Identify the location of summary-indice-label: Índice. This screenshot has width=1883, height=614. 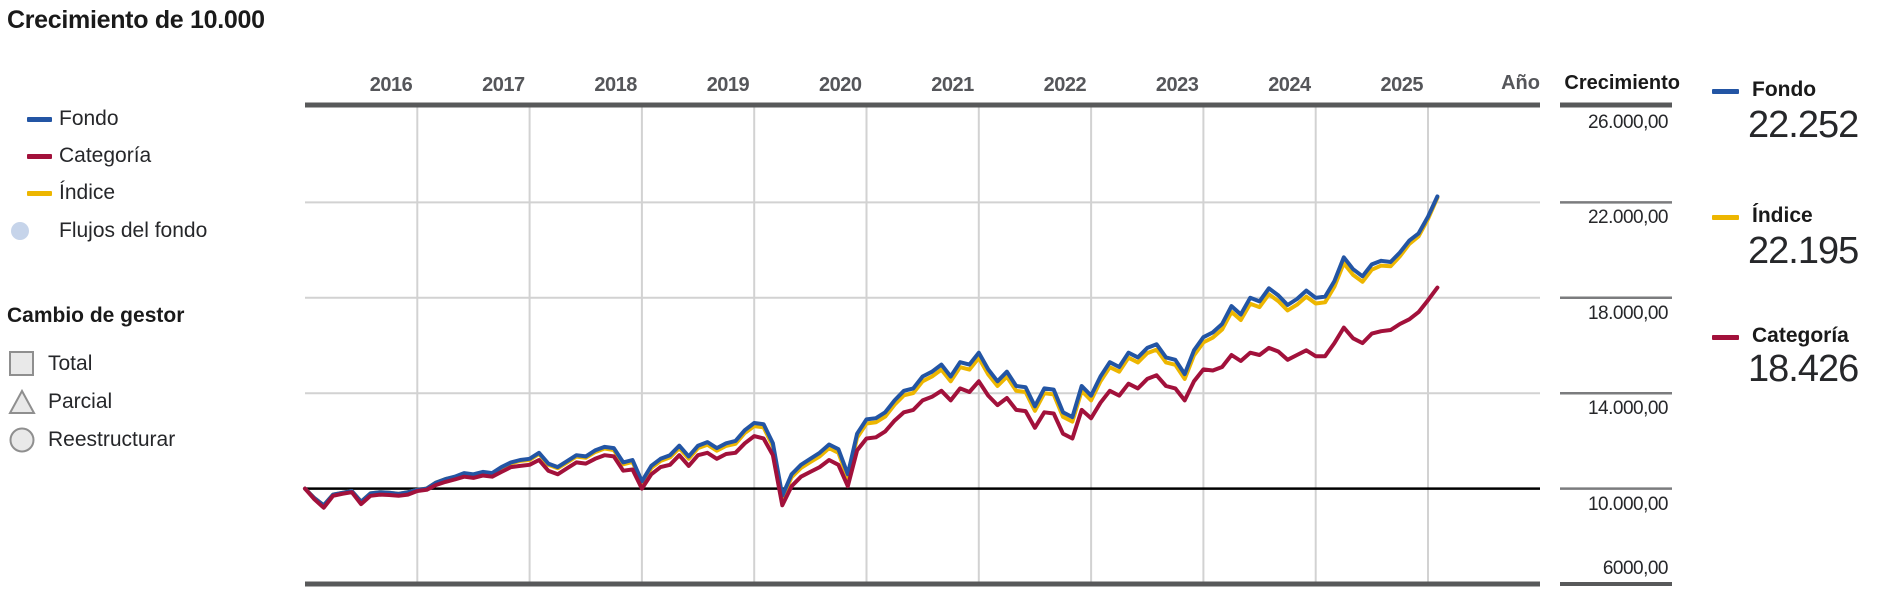
(1782, 215).